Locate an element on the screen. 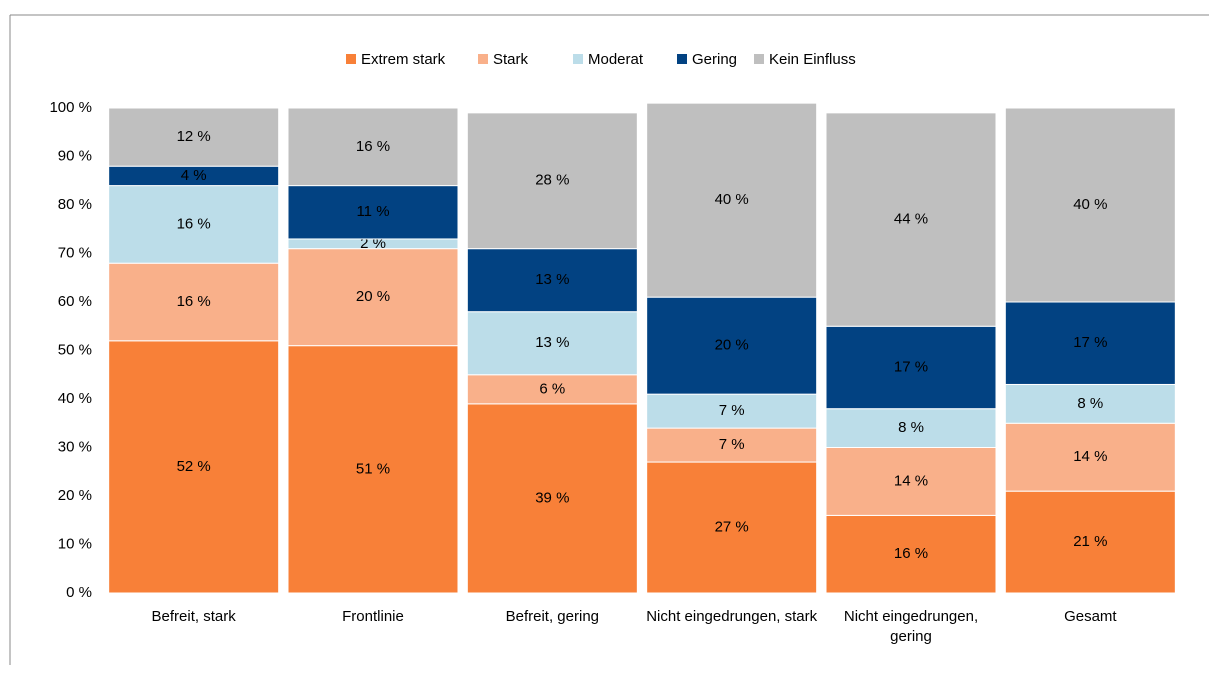  value-label: 39 % is located at coordinates (552, 497).